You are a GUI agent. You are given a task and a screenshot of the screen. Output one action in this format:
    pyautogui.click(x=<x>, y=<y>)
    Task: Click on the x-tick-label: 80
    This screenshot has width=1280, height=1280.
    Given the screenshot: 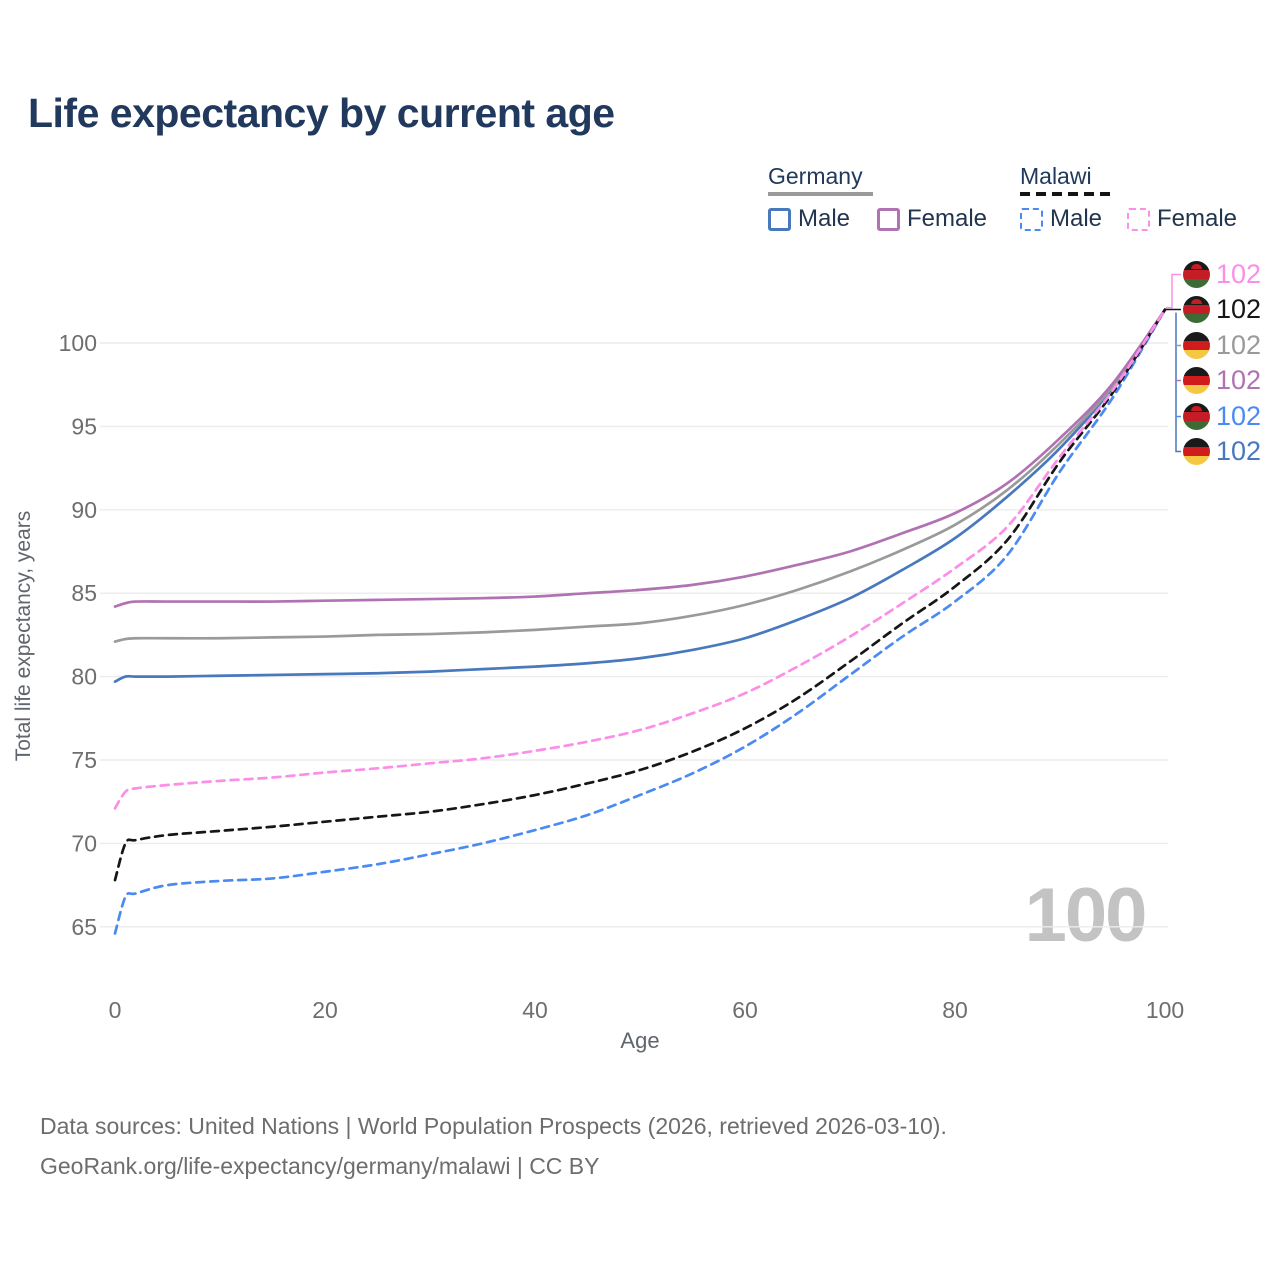 What is the action you would take?
    pyautogui.click(x=955, y=1010)
    